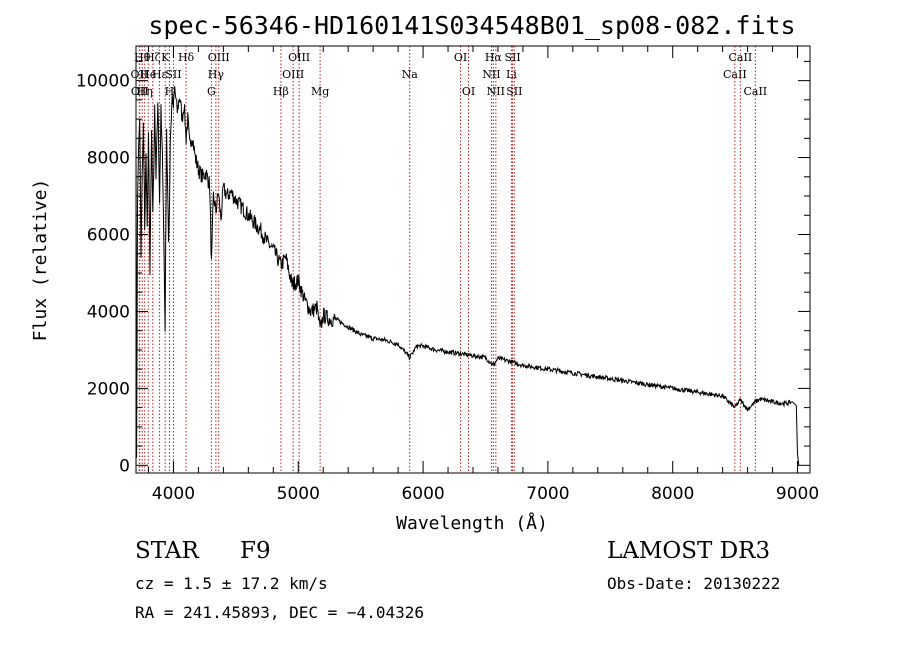 The height and width of the screenshot is (649, 900). Describe the element at coordinates (694, 583) in the screenshot. I see `obs-date: Obs-Date: 20130222` at that location.